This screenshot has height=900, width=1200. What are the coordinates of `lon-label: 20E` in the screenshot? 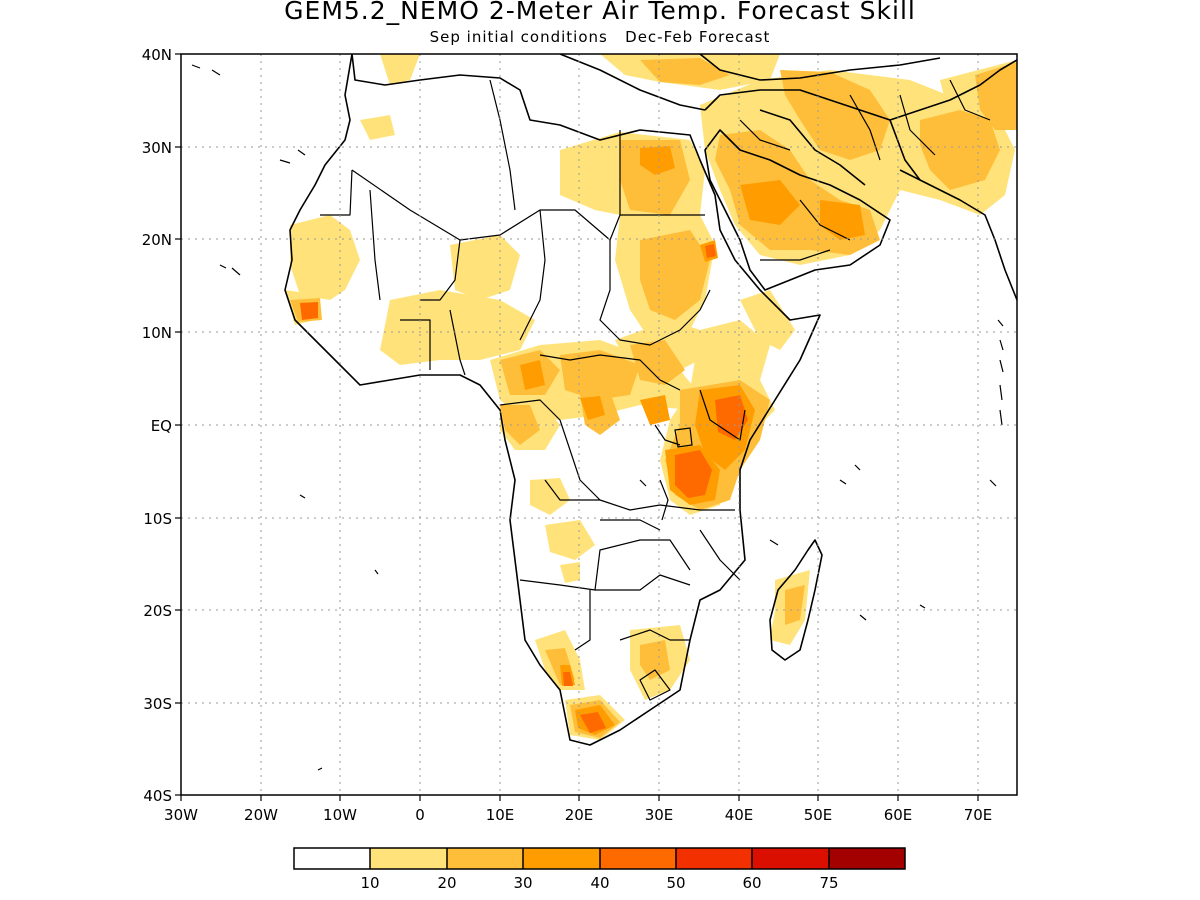 It's located at (579, 815).